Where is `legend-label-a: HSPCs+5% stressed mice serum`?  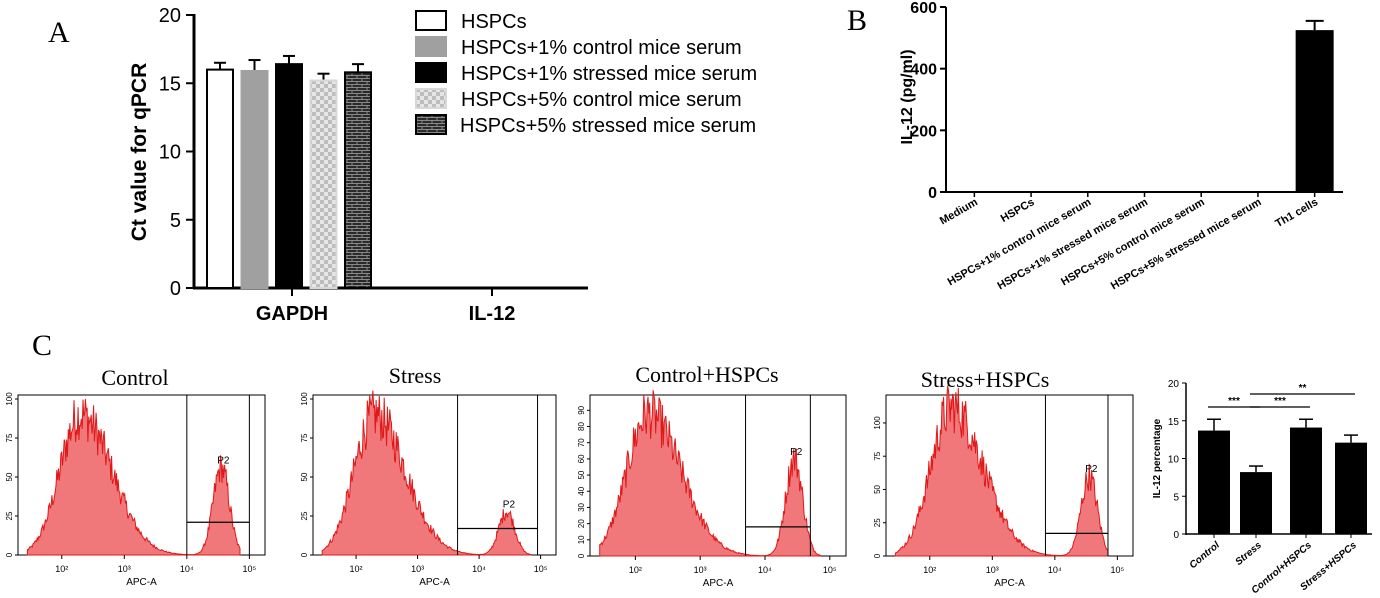 legend-label-a: HSPCs+5% stressed mice serum is located at coordinates (608, 126).